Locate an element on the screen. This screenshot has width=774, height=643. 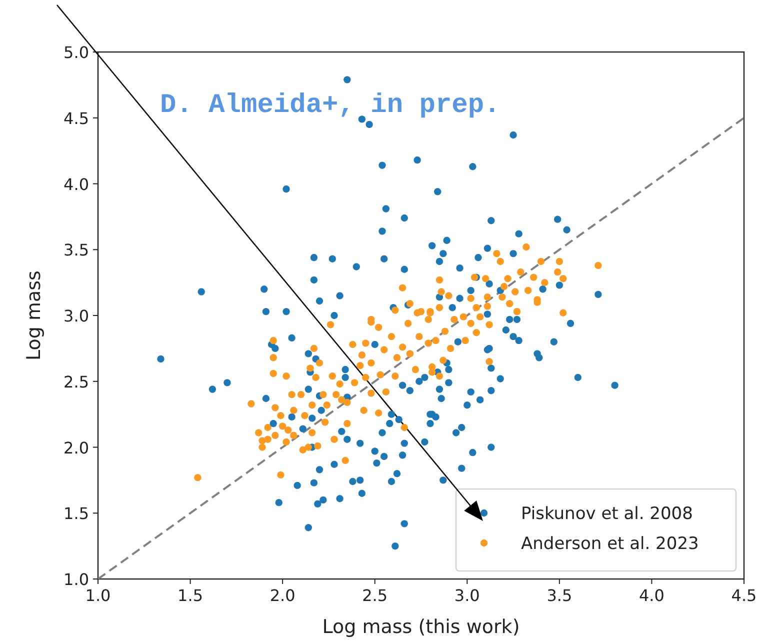
y-tick-label: 4.5 is located at coordinates (76, 118).